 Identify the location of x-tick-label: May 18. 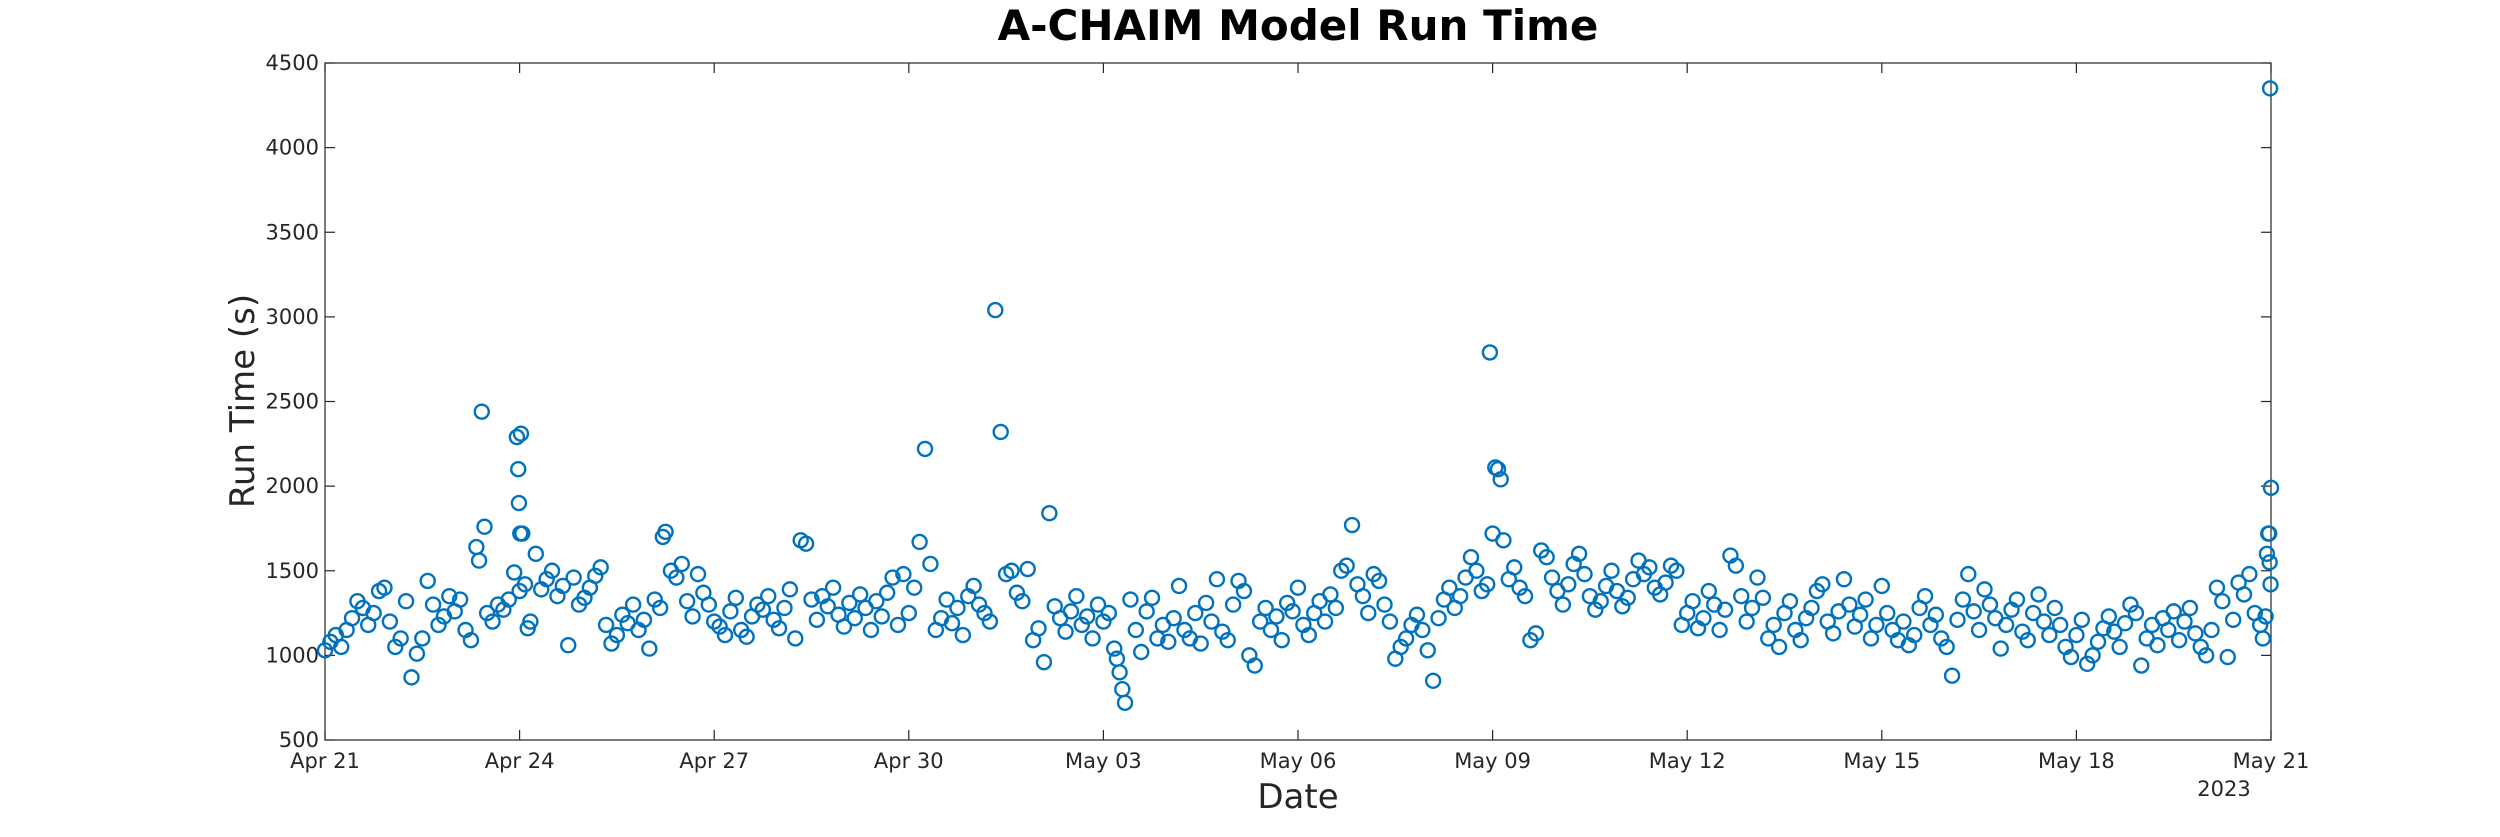
(2076, 761).